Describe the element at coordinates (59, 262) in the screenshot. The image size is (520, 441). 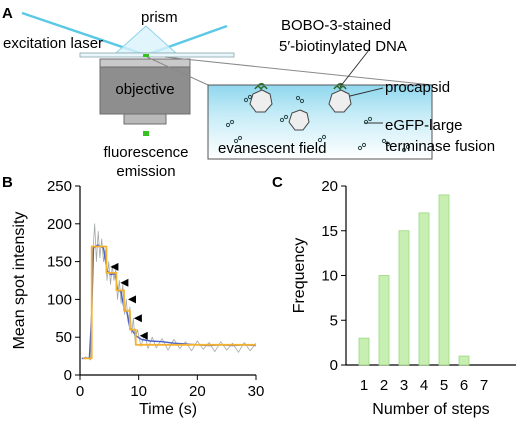
I see `y-tick-label: 150` at that location.